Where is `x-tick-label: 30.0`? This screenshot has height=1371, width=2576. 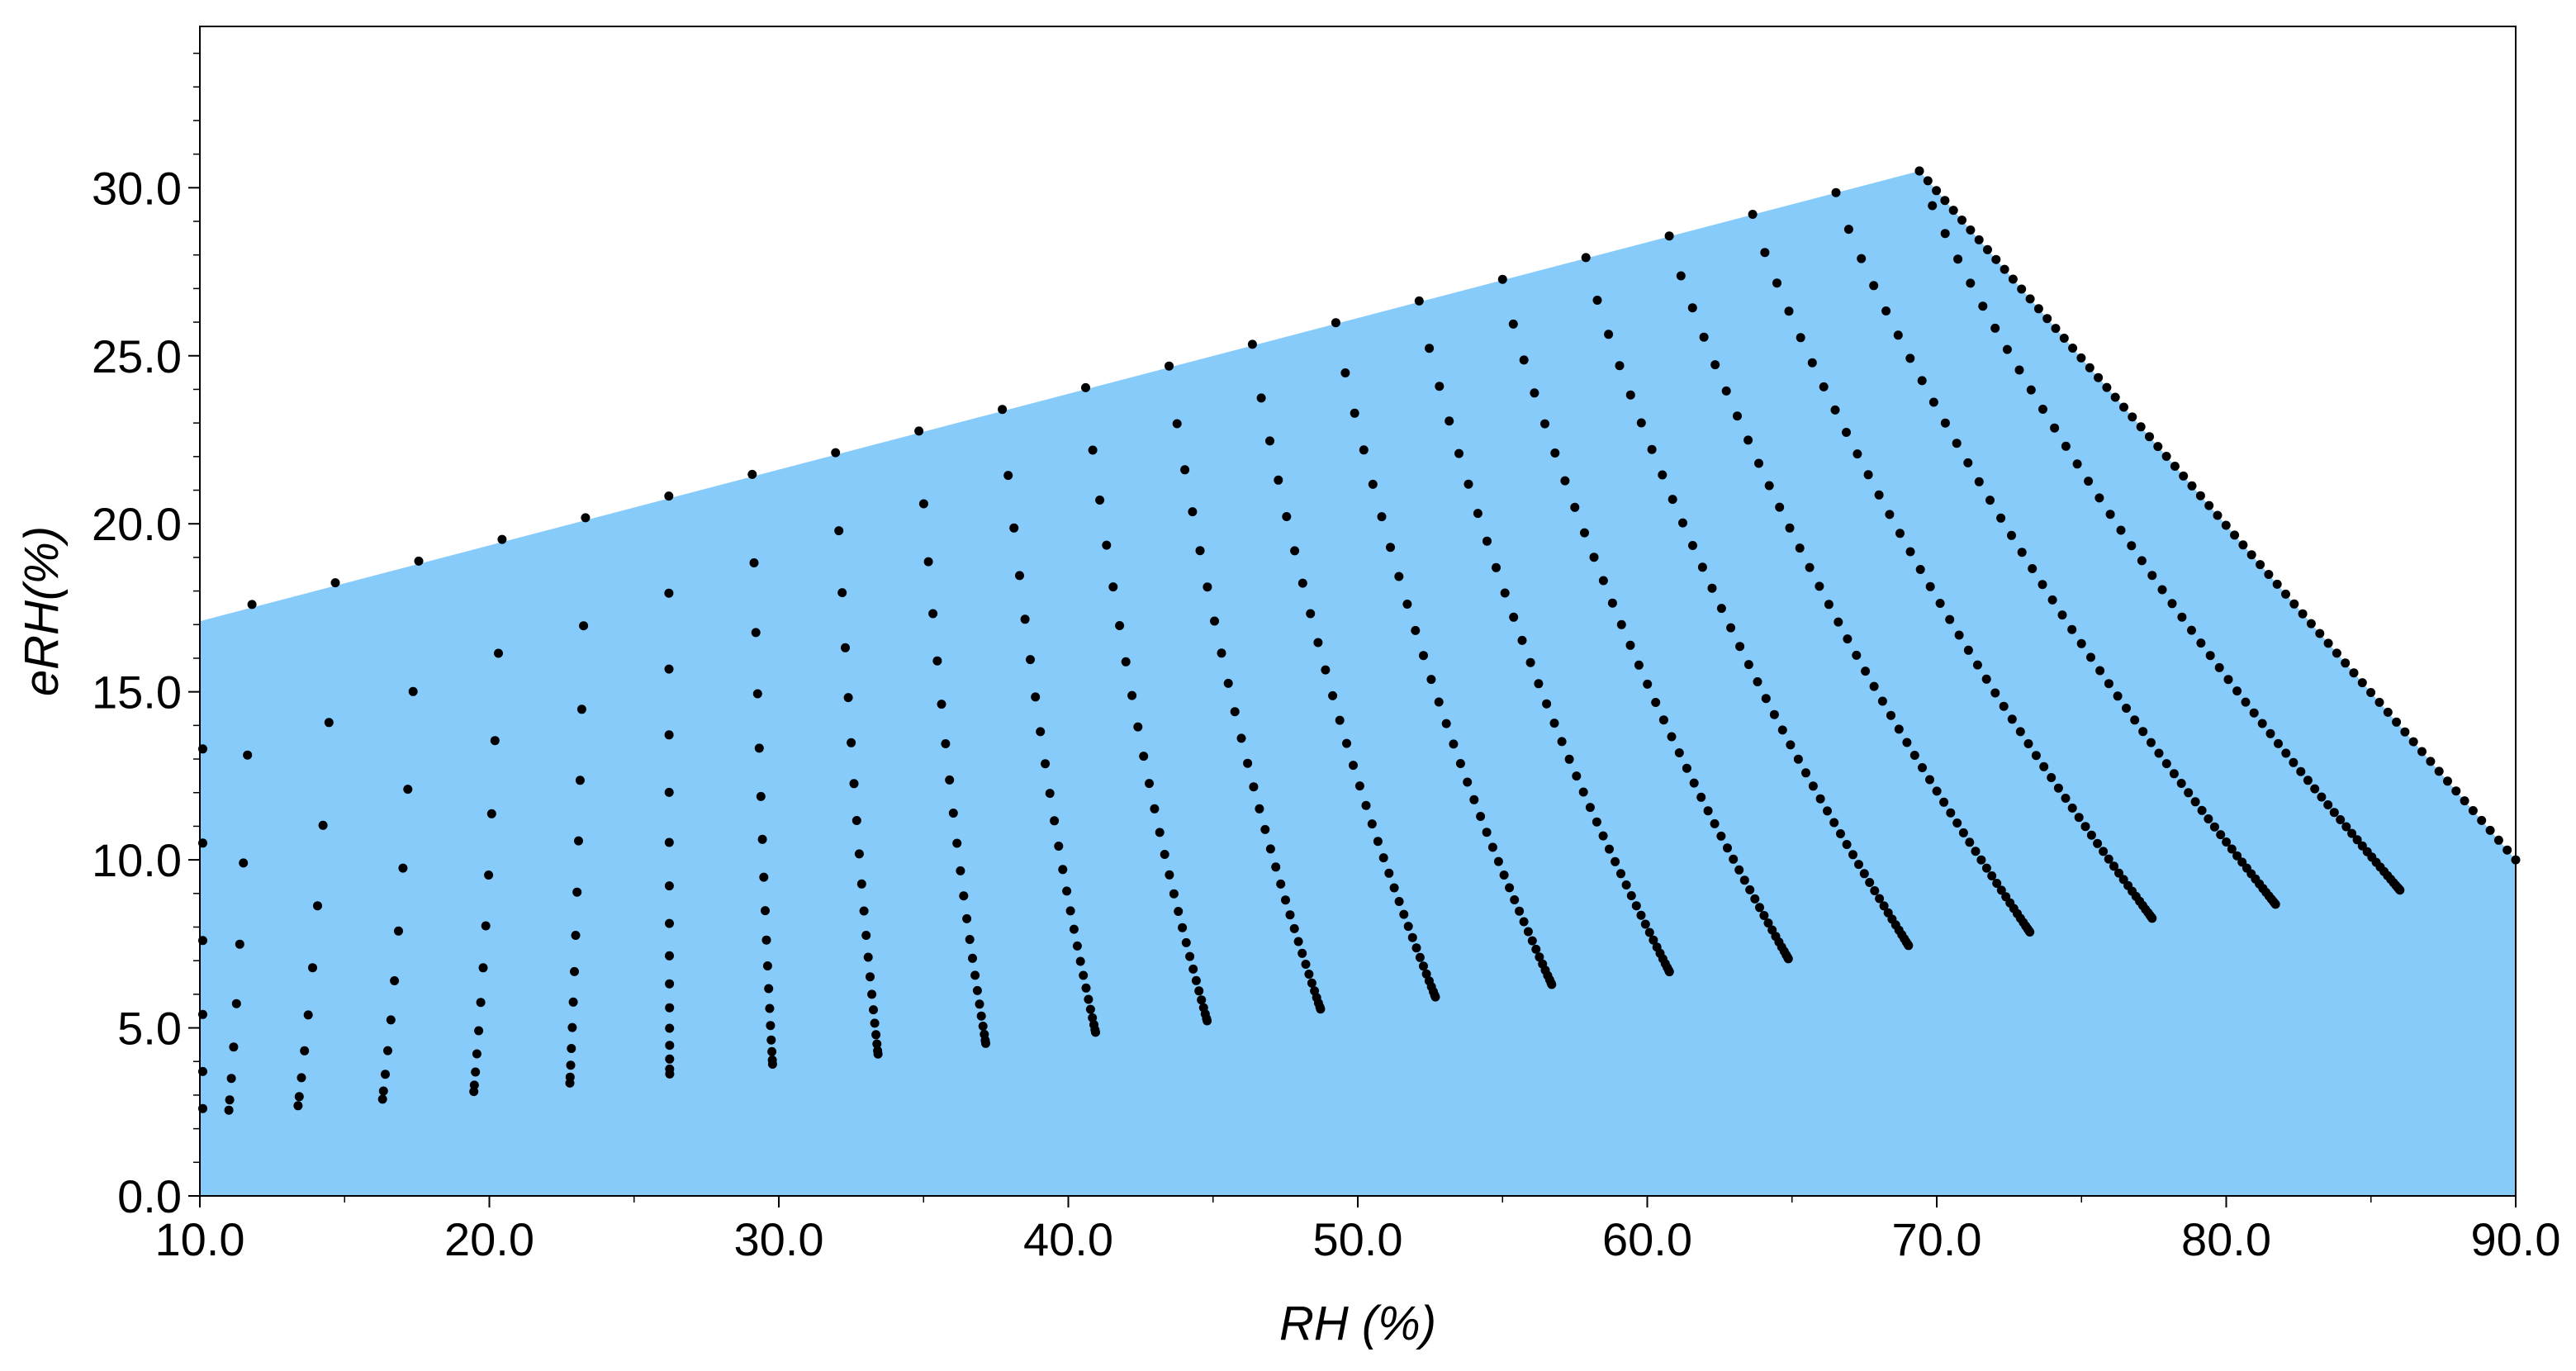 x-tick-label: 30.0 is located at coordinates (779, 1239).